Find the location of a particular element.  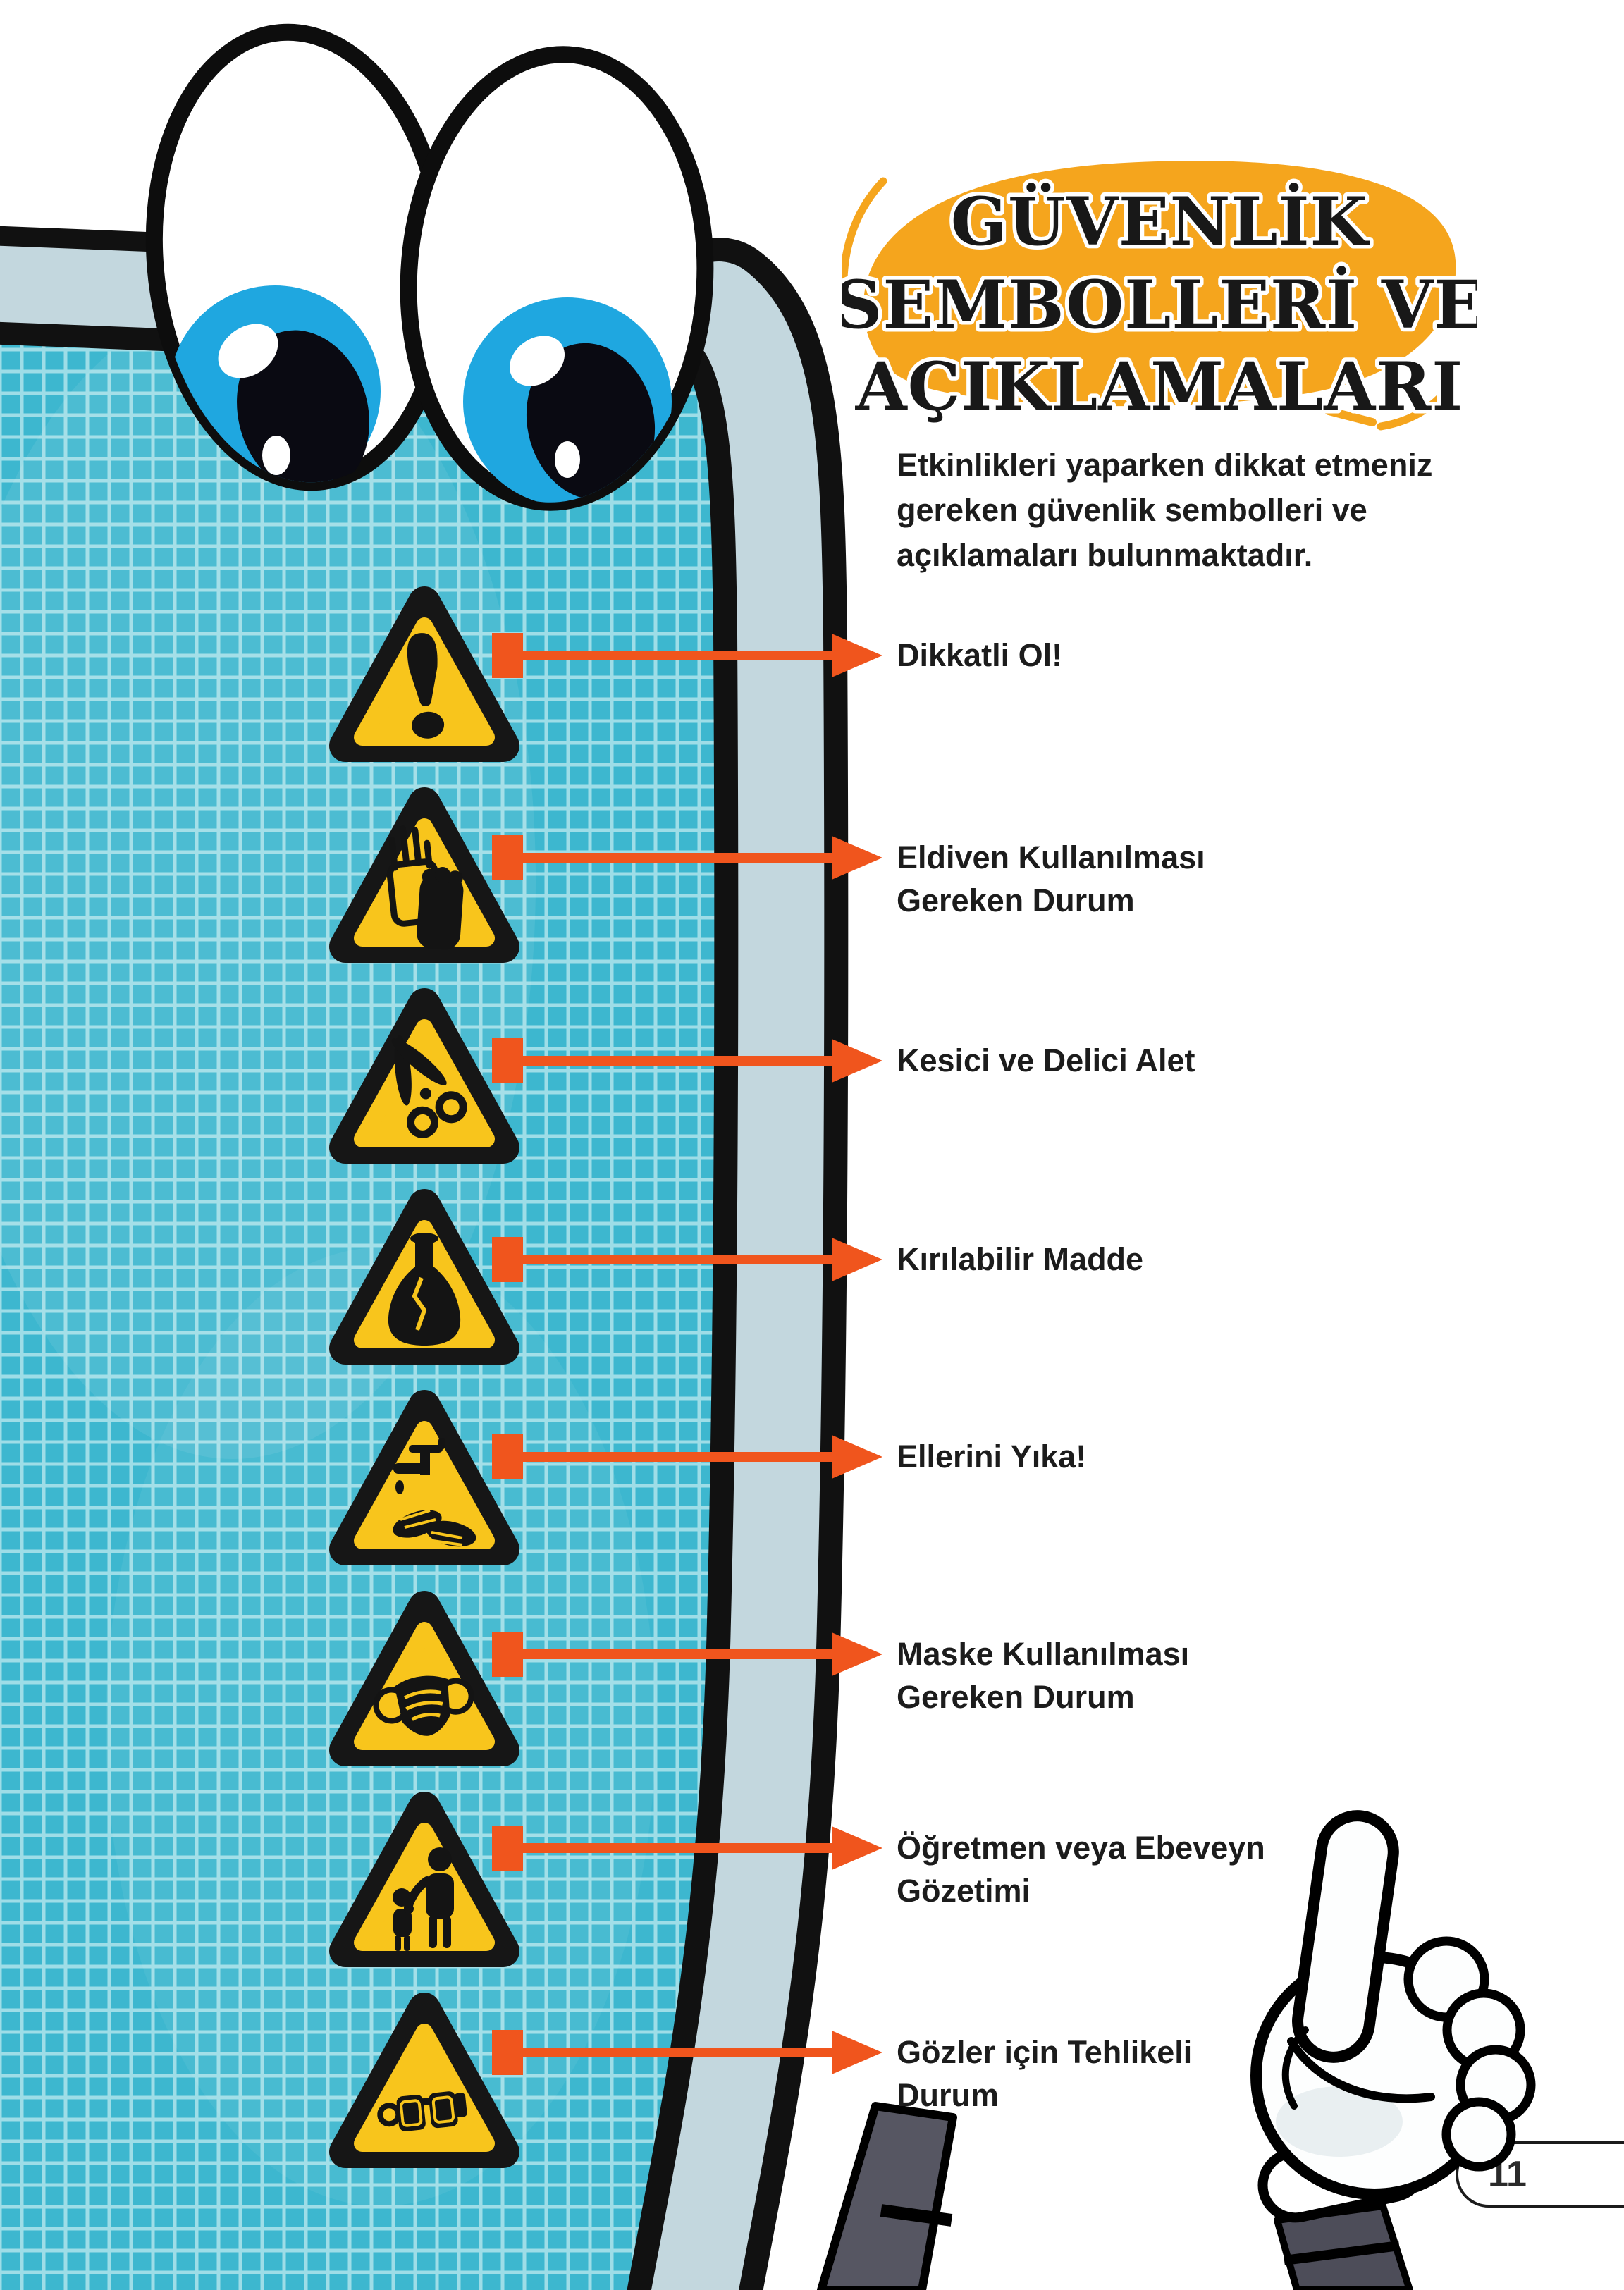

warning-triangle-exclamation is located at coordinates (424, 674).